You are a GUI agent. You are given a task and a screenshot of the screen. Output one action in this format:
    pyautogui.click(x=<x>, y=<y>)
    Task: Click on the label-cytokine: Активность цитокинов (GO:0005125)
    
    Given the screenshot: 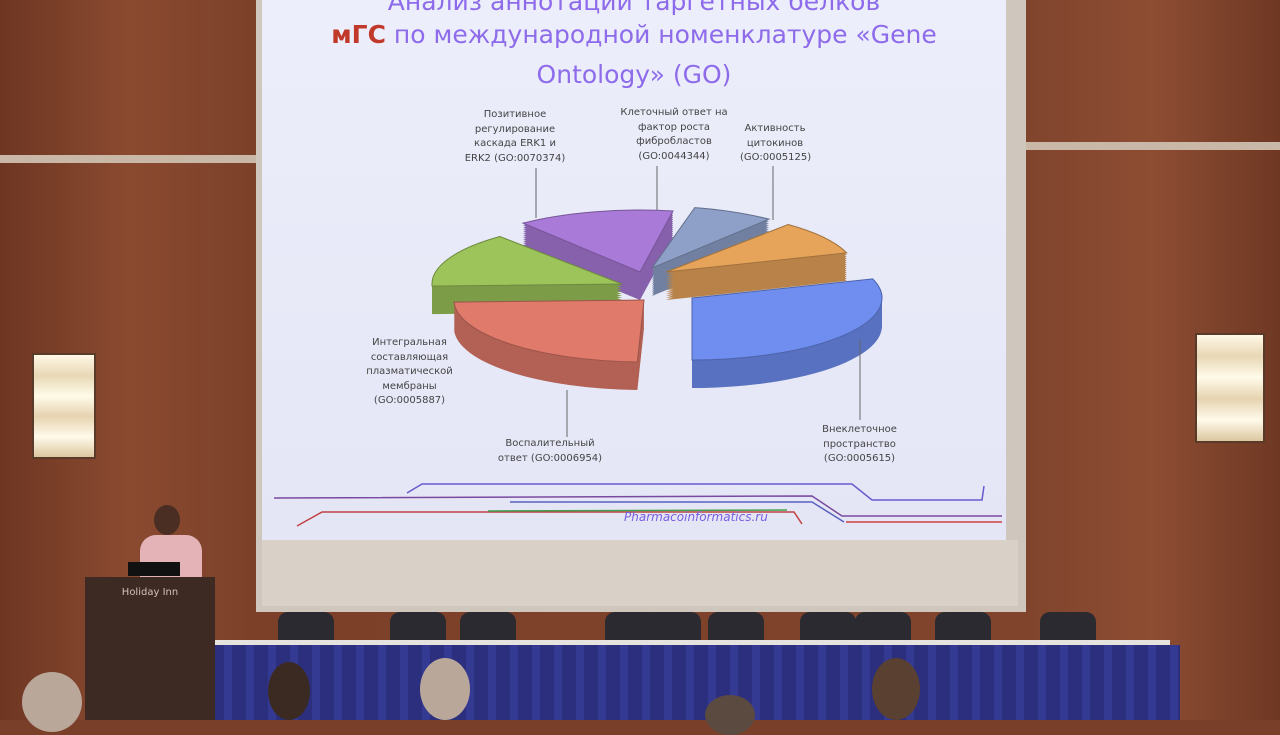 What is the action you would take?
    pyautogui.click(x=776, y=143)
    